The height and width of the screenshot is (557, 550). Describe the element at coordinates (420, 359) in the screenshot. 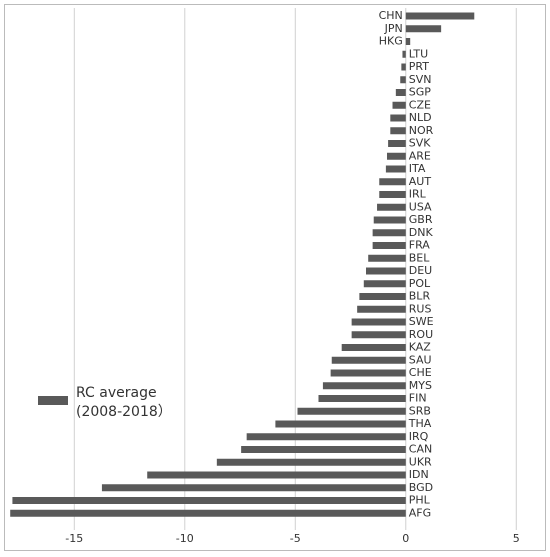

I see `y-tick-label: SAU` at that location.